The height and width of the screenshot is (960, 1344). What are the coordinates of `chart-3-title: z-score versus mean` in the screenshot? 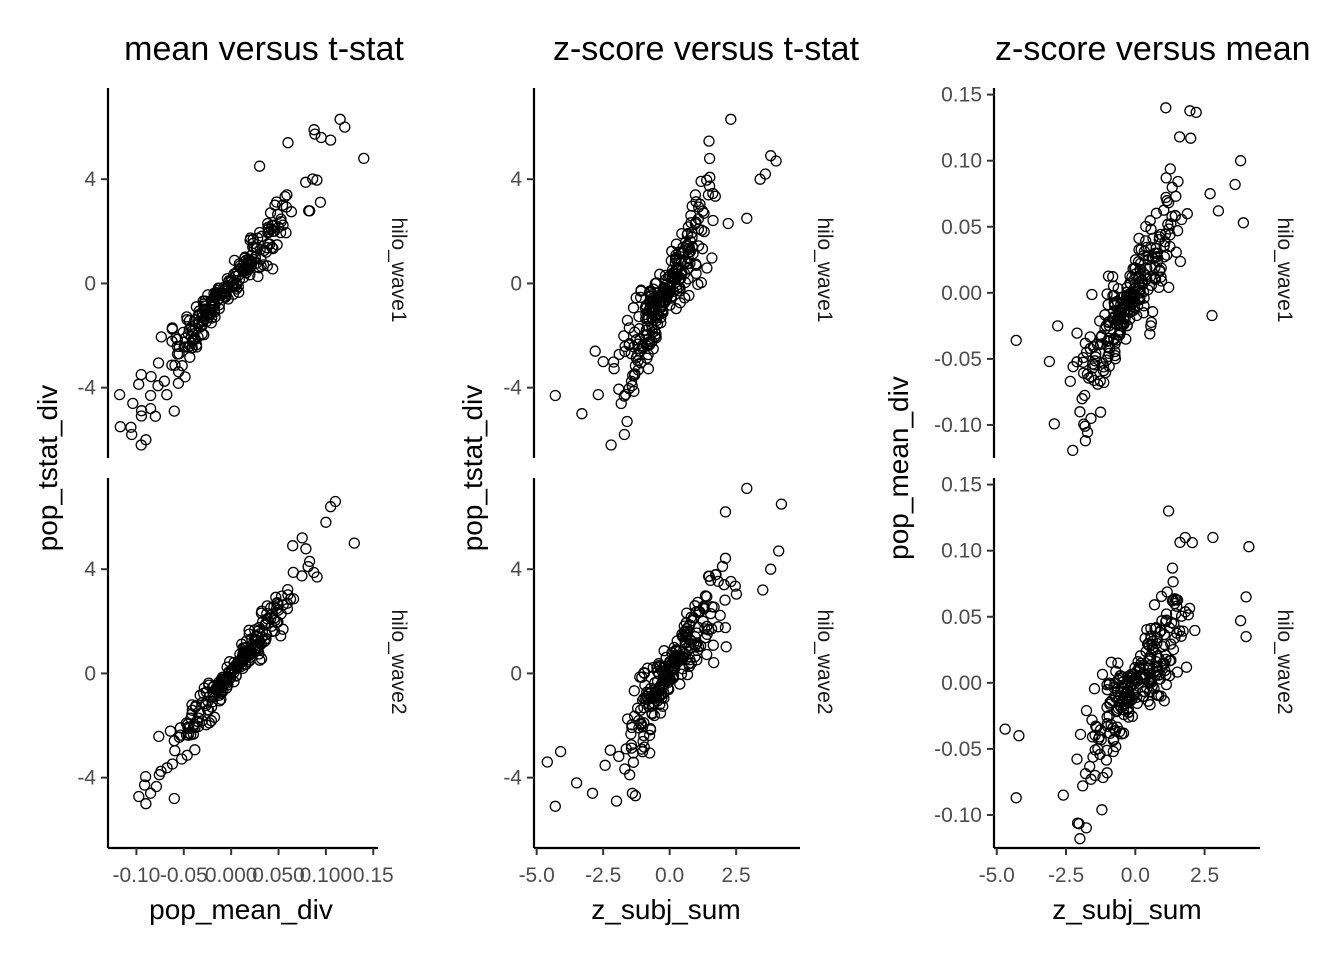 It's located at (1153, 49).